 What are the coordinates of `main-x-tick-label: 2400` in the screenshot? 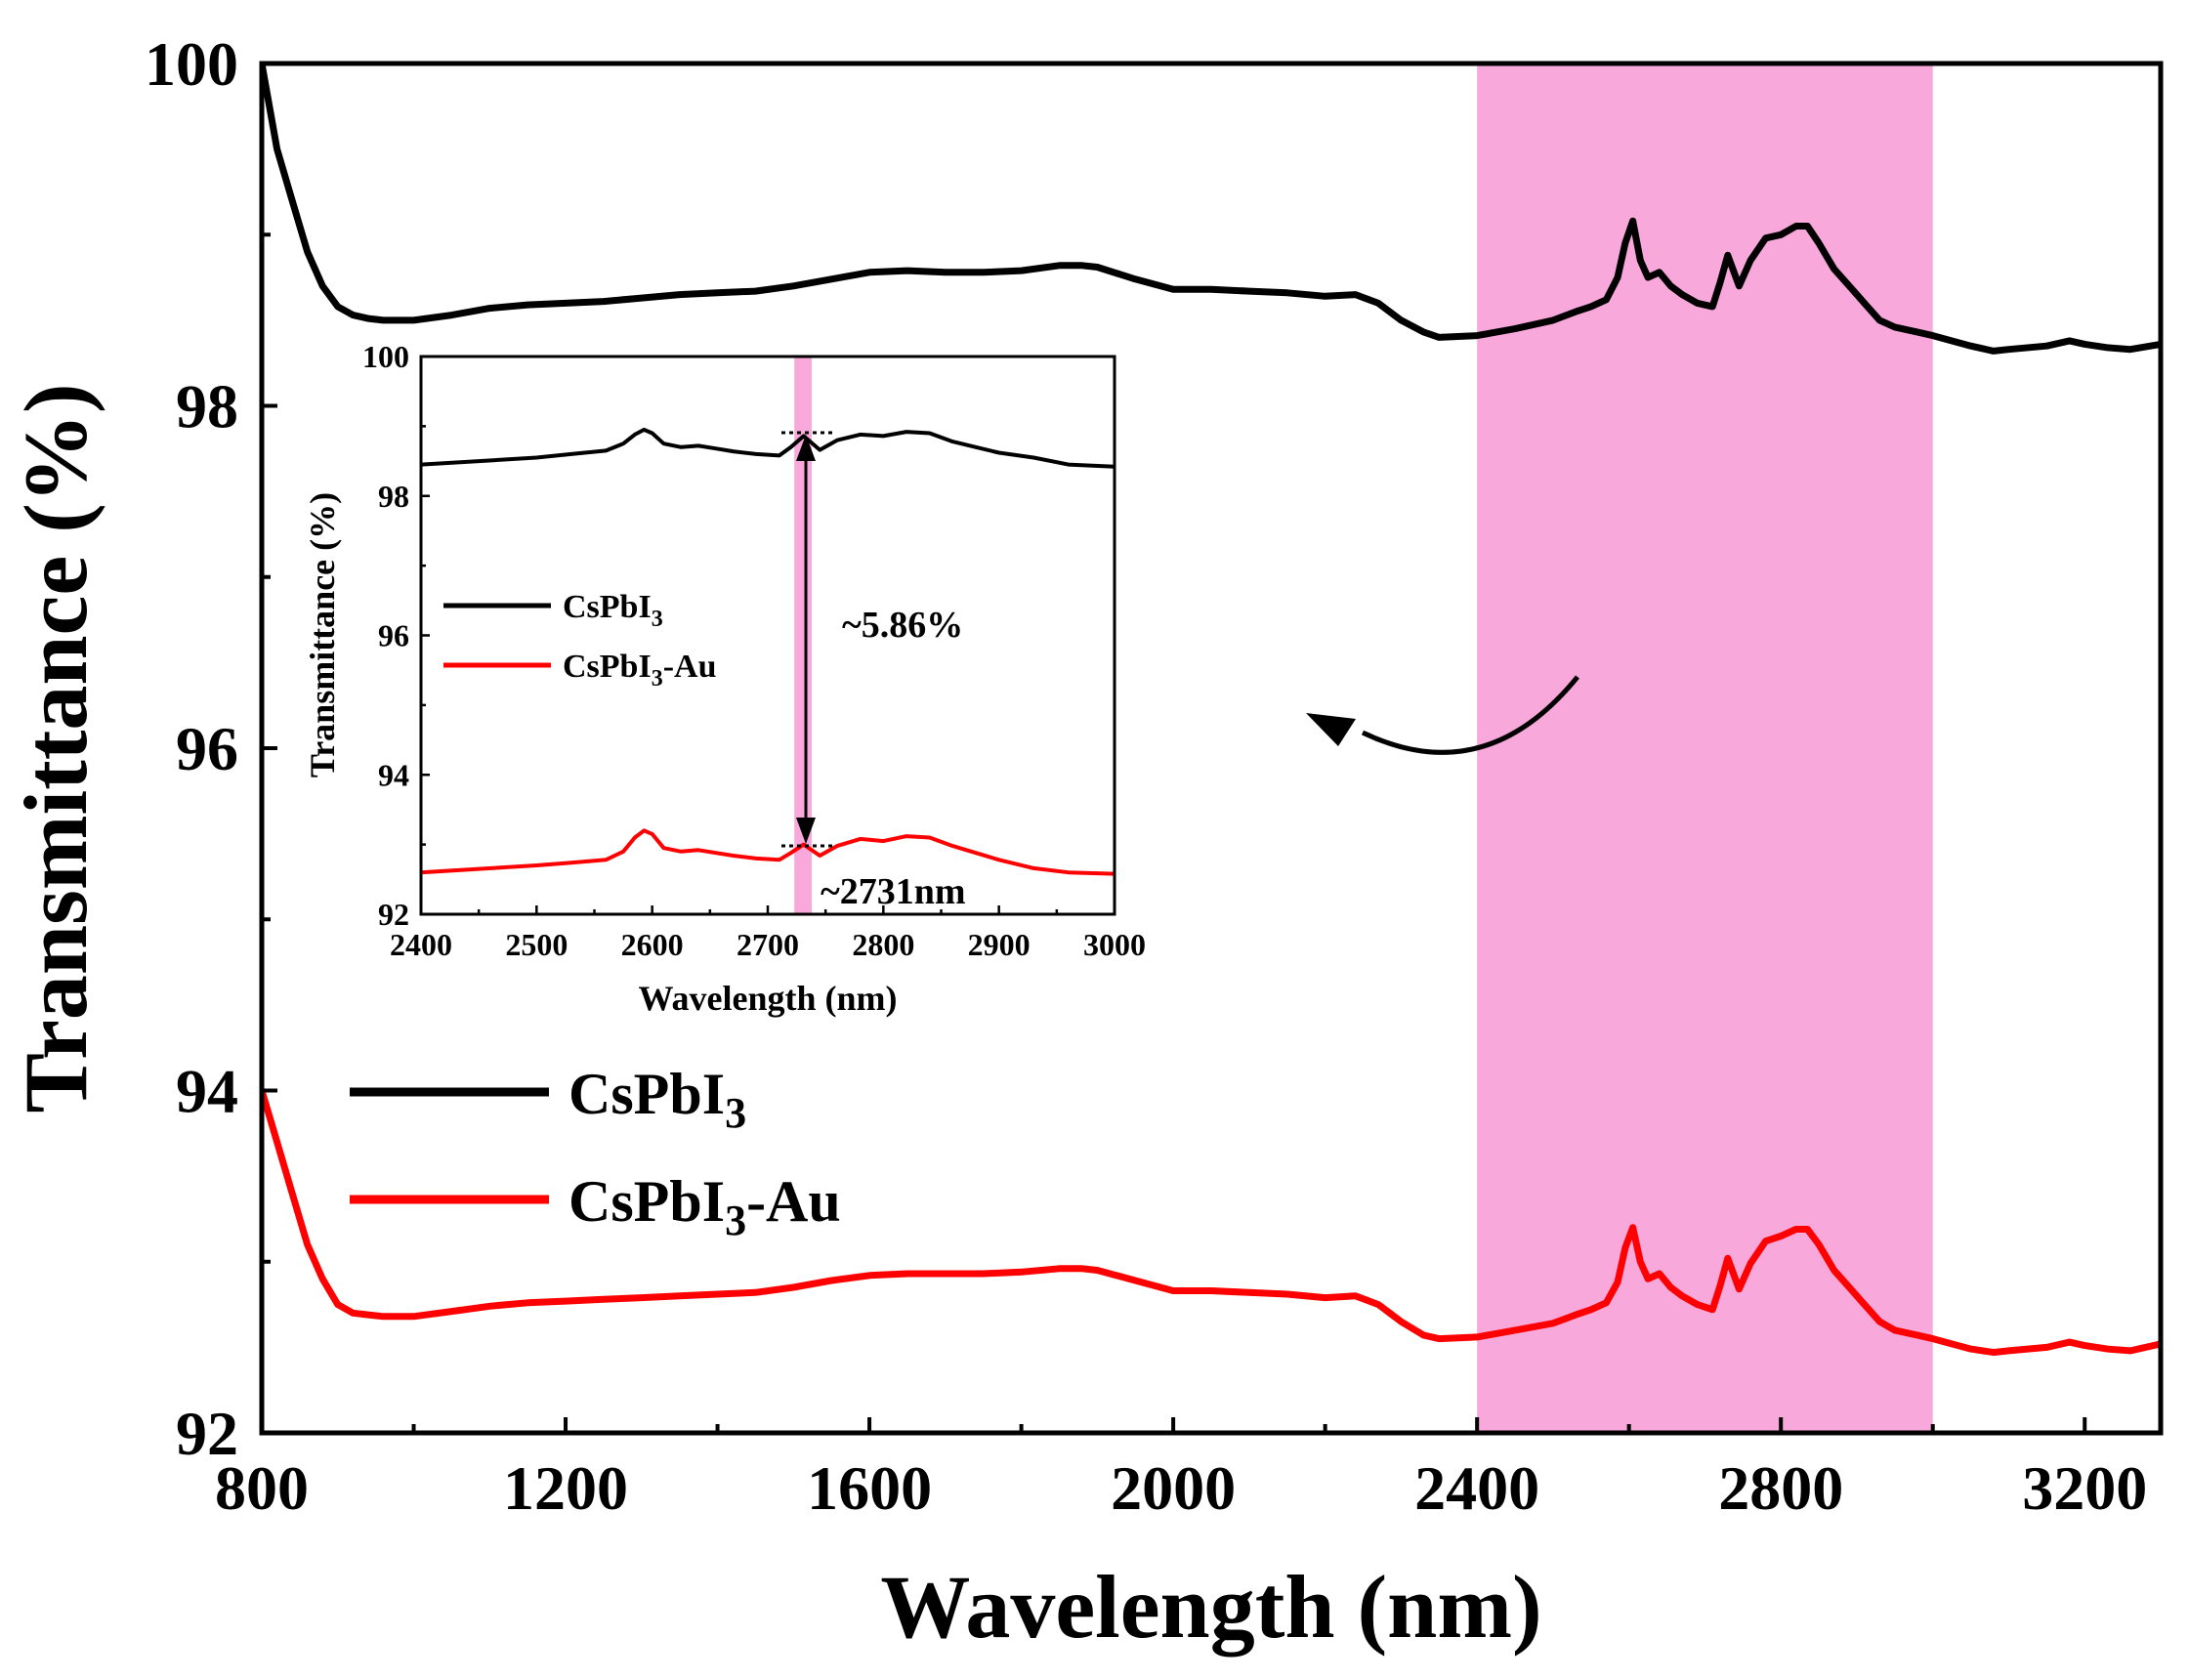 It's located at (1477, 1488).